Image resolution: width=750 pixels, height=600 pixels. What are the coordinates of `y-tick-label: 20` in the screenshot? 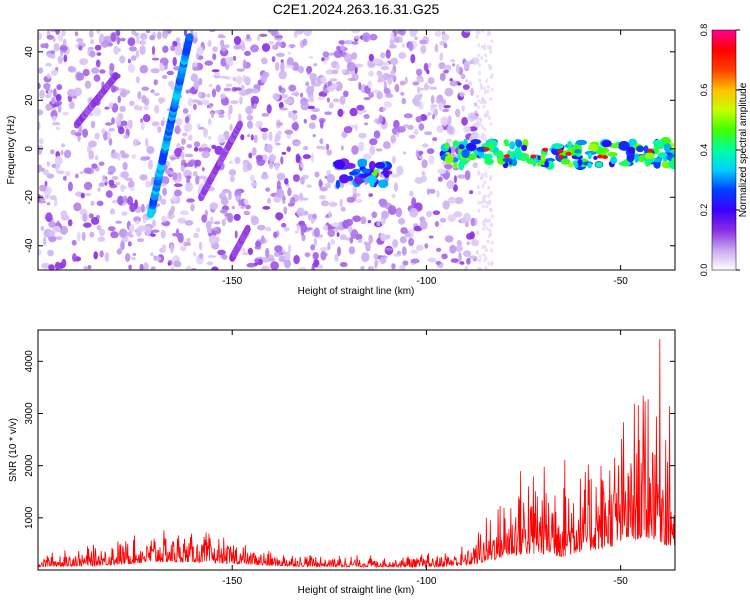 It's located at (29, 100).